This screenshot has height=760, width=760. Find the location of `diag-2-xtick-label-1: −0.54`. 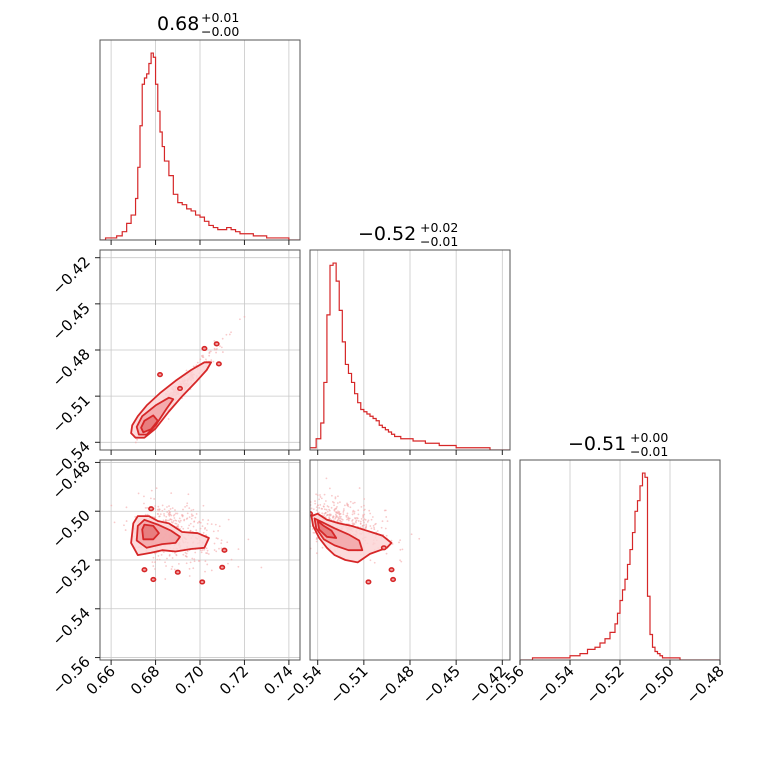

diag-2-xtick-label-1: −0.54 is located at coordinates (555, 684).